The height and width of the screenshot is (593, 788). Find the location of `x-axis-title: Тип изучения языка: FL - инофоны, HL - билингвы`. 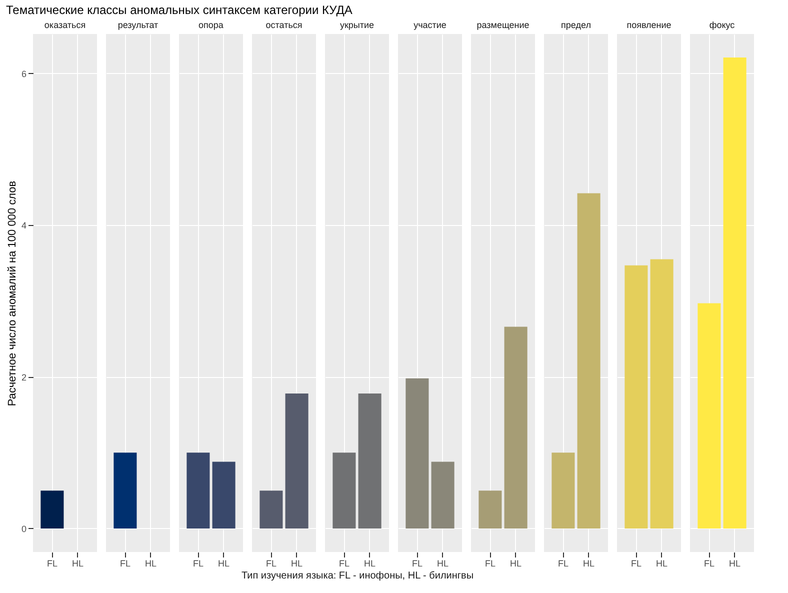

x-axis-title: Тип изучения языка: FL - инофоны, HL - билингвы is located at coordinates (357, 576).